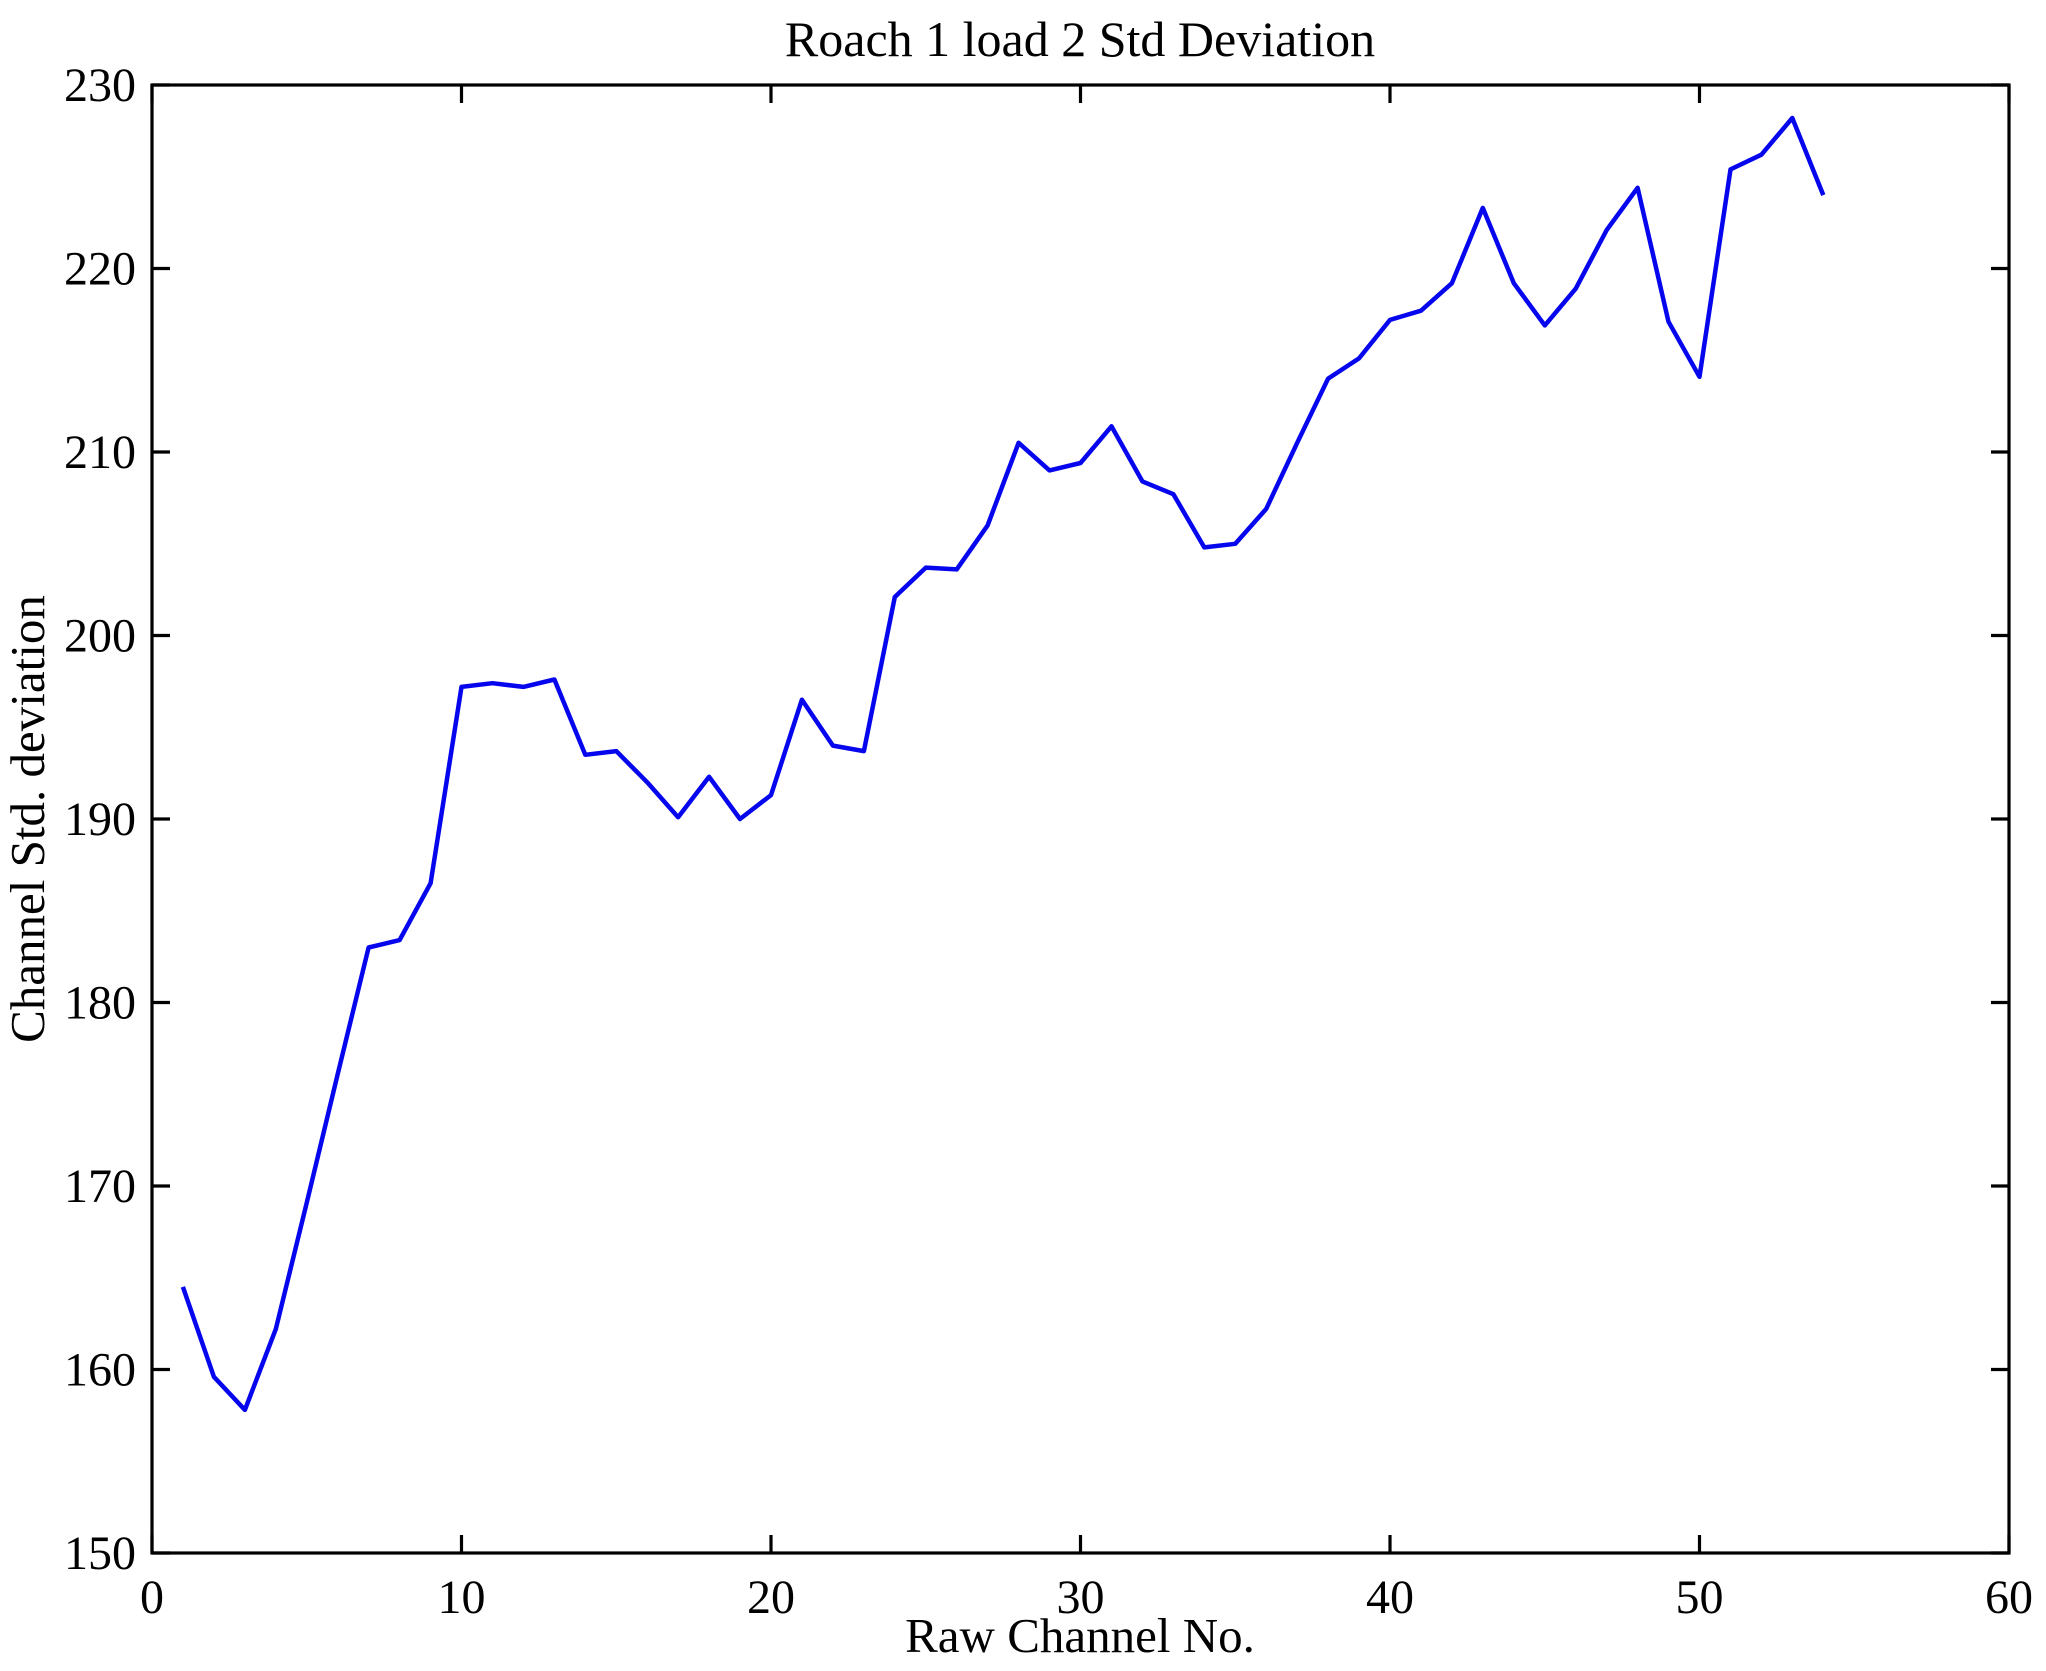  I want to click on x-tick-label: 10, so click(462, 1597).